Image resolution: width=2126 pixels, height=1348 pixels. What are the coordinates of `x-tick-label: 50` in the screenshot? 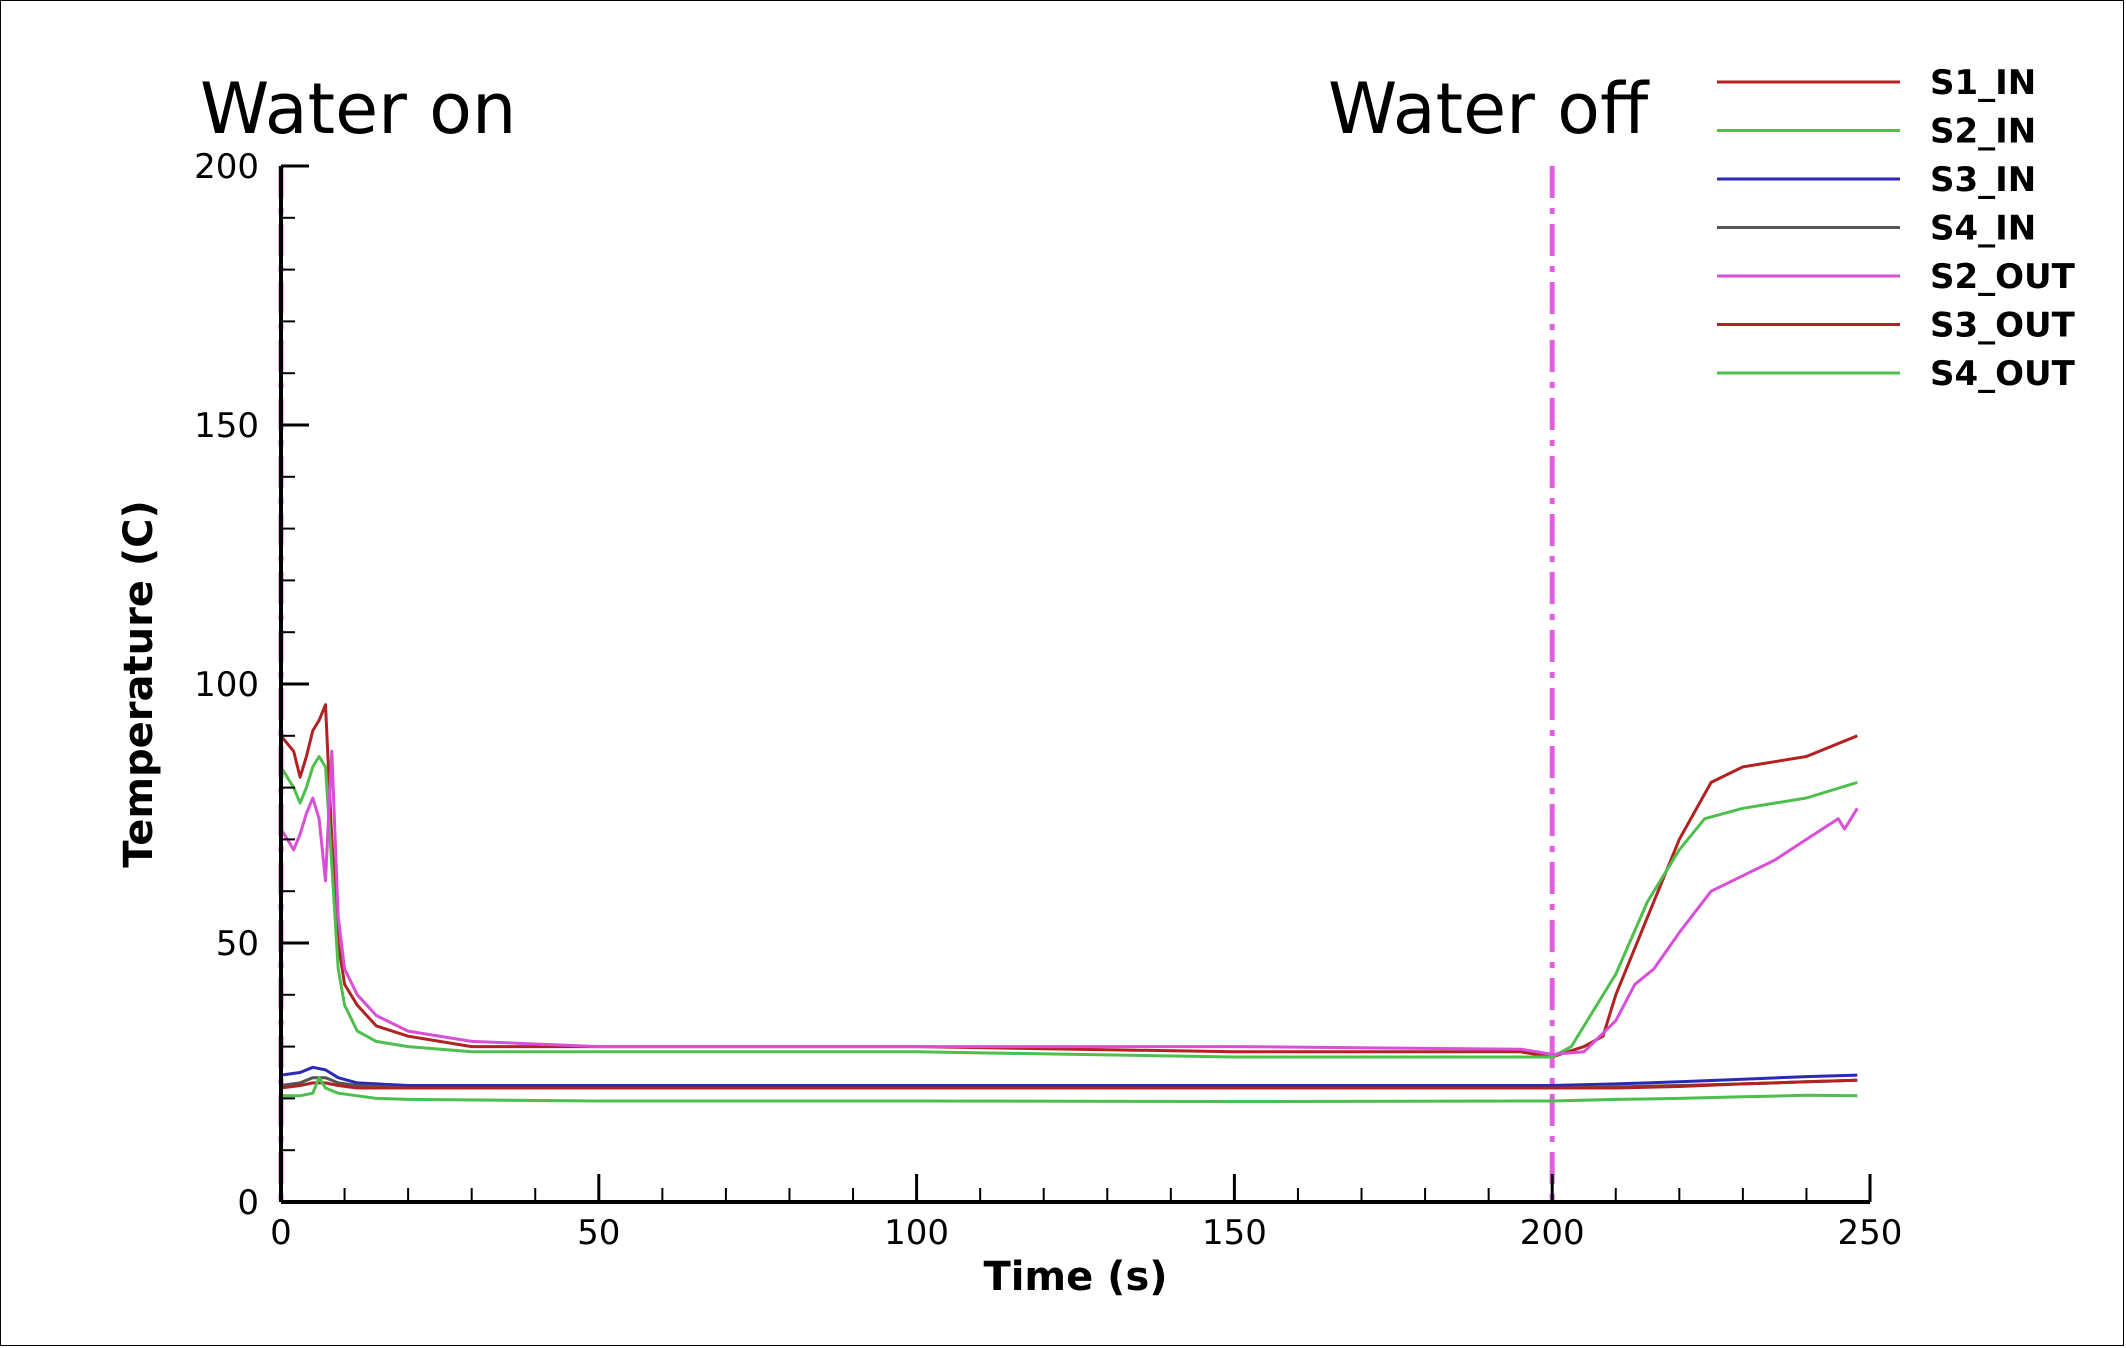 It's located at (598, 1233).